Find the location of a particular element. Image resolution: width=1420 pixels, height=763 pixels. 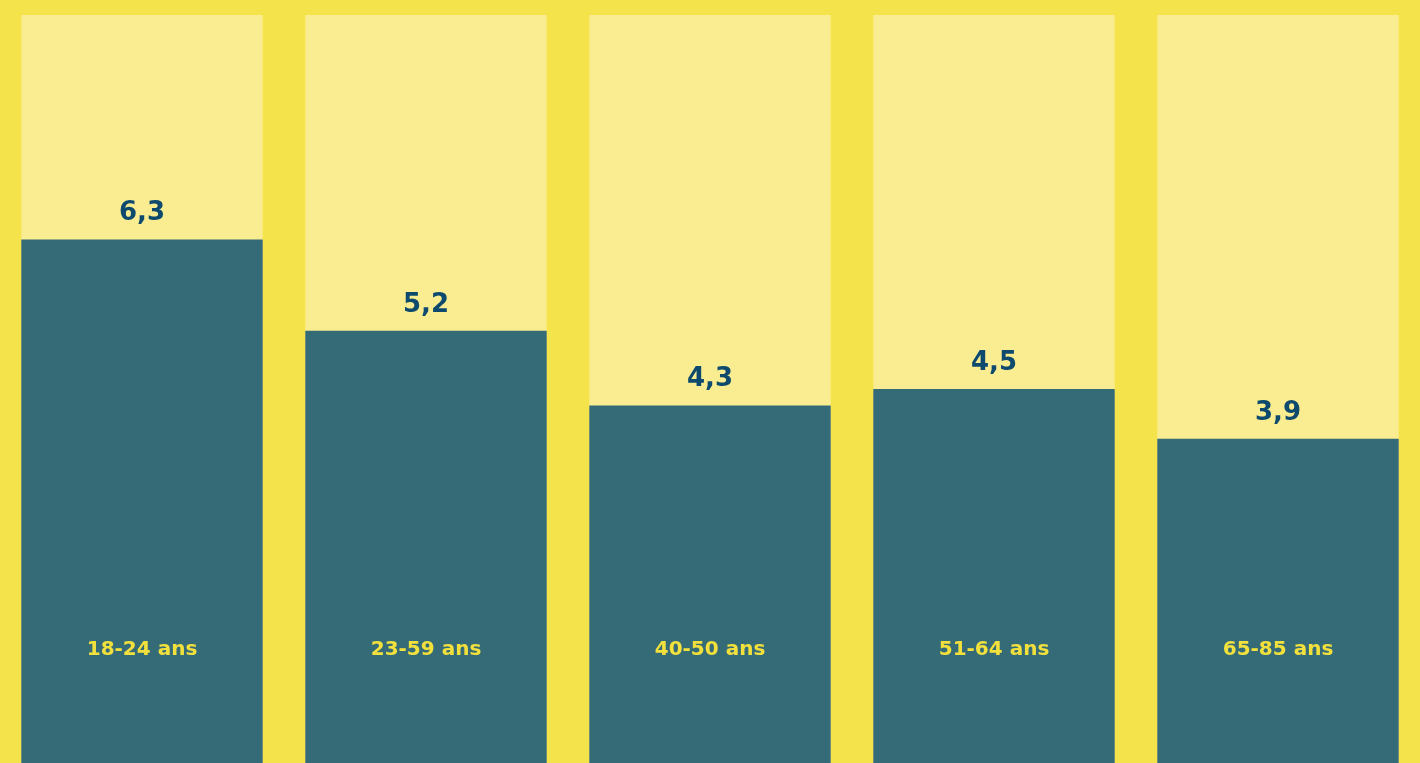

data-label: 5,2 is located at coordinates (426, 302).